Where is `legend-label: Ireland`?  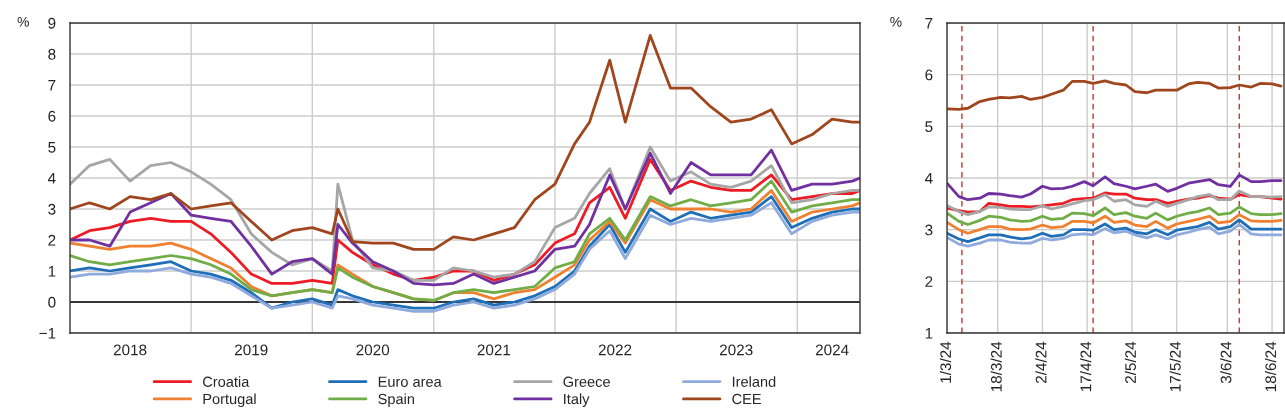
legend-label: Ireland is located at coordinates (754, 381).